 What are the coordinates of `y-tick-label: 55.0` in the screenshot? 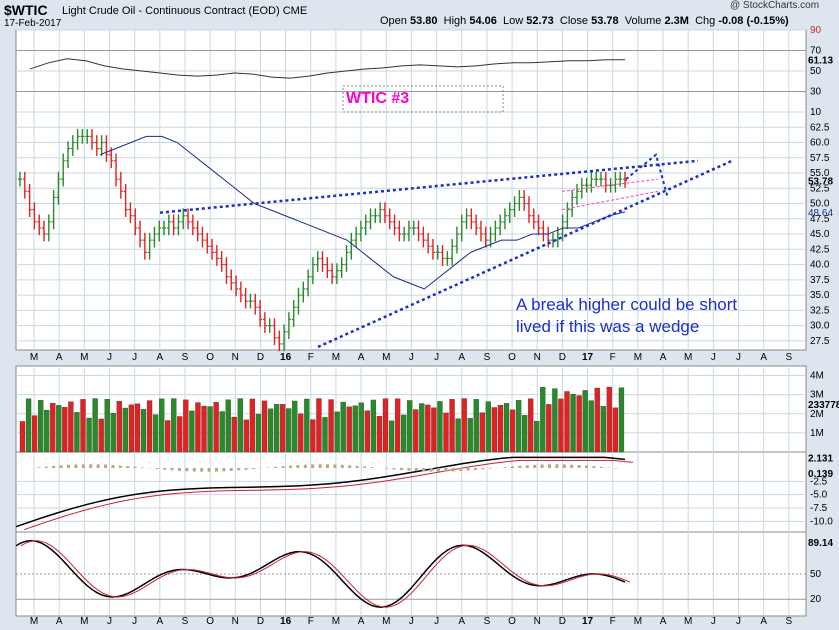 It's located at (820, 173).